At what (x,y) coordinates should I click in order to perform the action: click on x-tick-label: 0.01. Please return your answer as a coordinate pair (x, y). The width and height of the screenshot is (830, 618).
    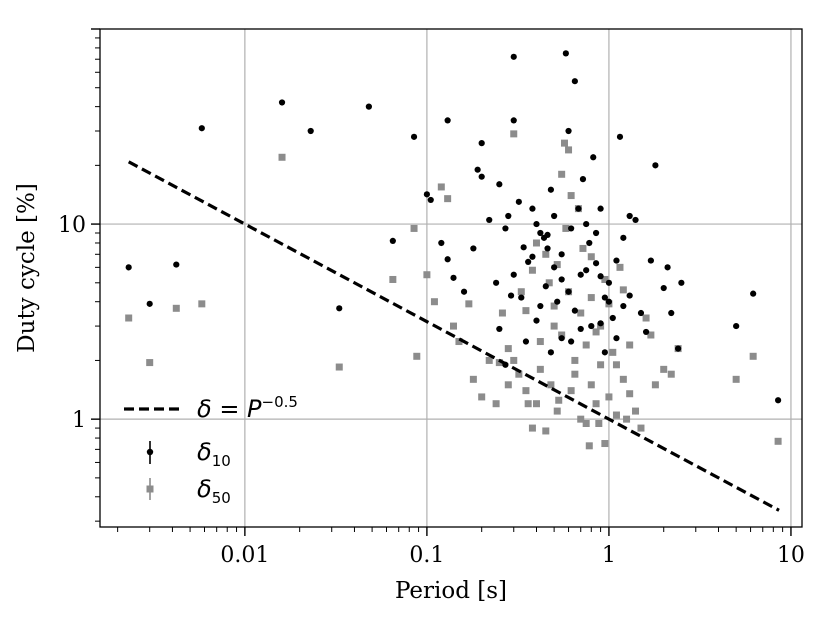
    Looking at the image, I should click on (244, 555).